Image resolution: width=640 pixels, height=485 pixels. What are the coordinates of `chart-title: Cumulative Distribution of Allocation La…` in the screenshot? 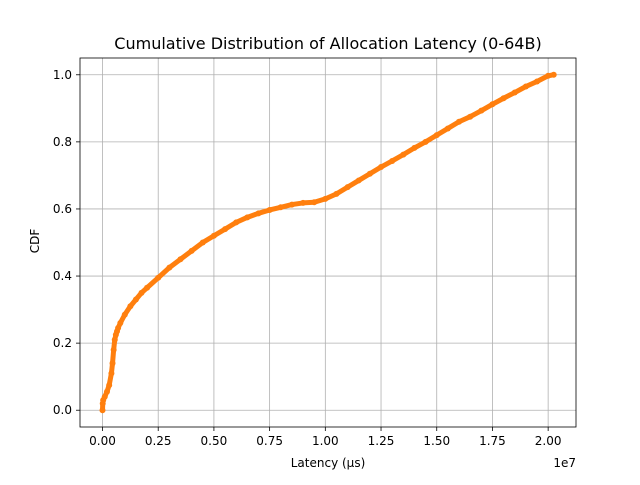 It's located at (327, 43).